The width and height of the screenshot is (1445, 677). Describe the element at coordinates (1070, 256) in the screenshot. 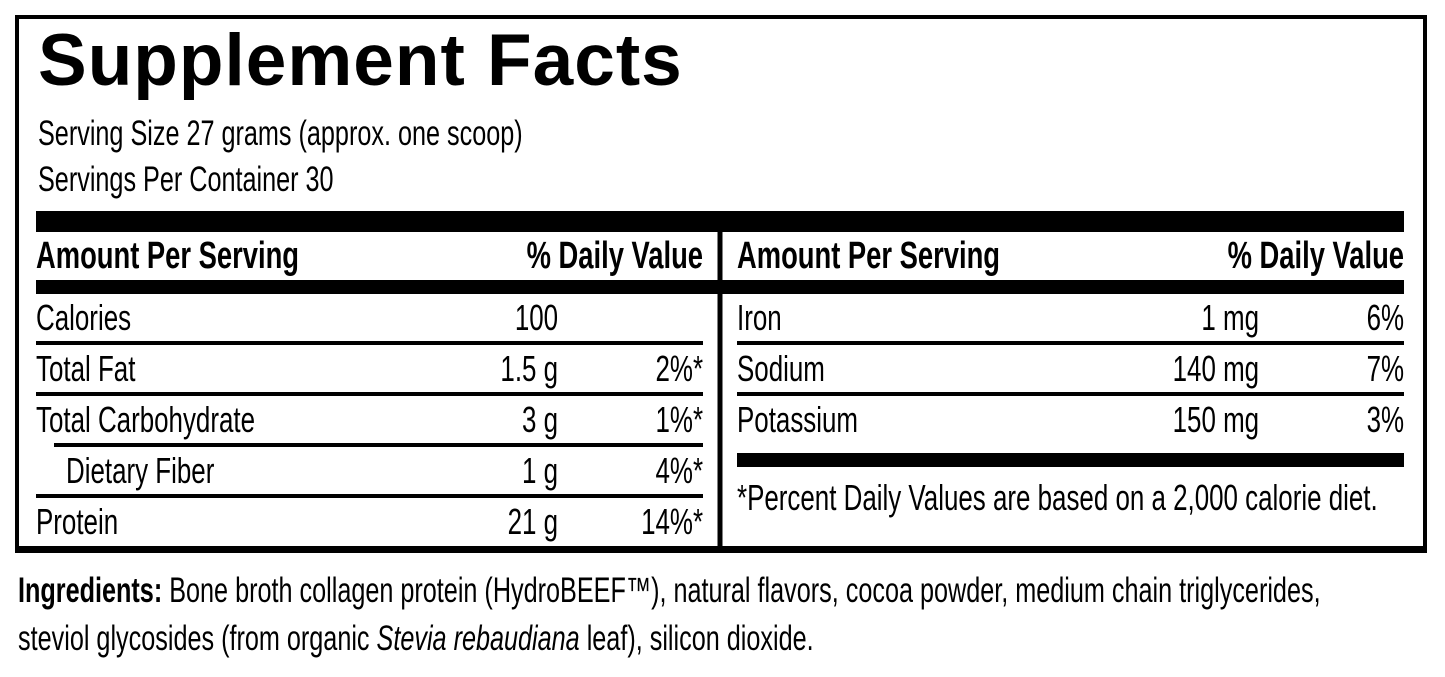

I see `right-column-header: Amount Per Serving % Daily Value` at that location.